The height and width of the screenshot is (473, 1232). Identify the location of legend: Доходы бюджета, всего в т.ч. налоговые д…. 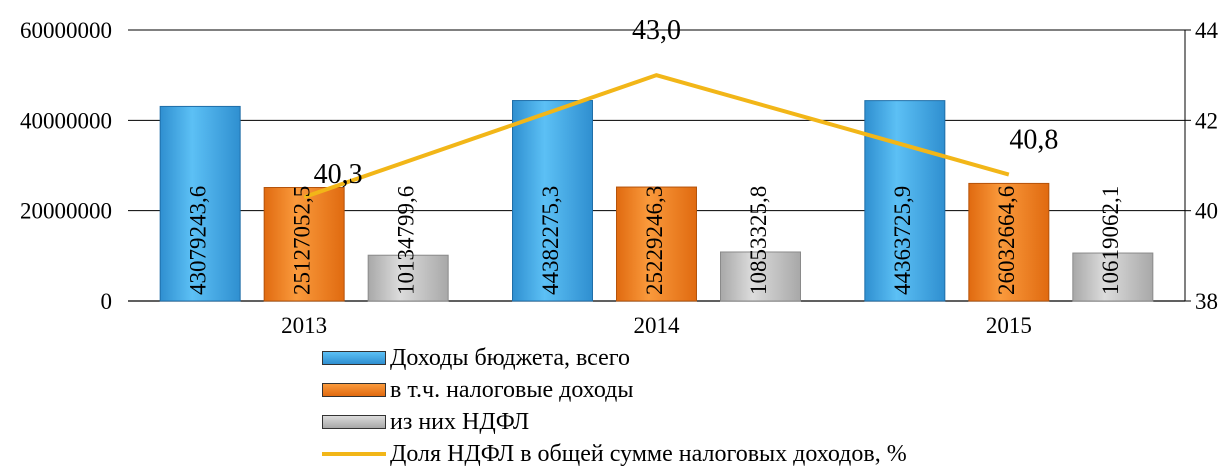
(614, 406).